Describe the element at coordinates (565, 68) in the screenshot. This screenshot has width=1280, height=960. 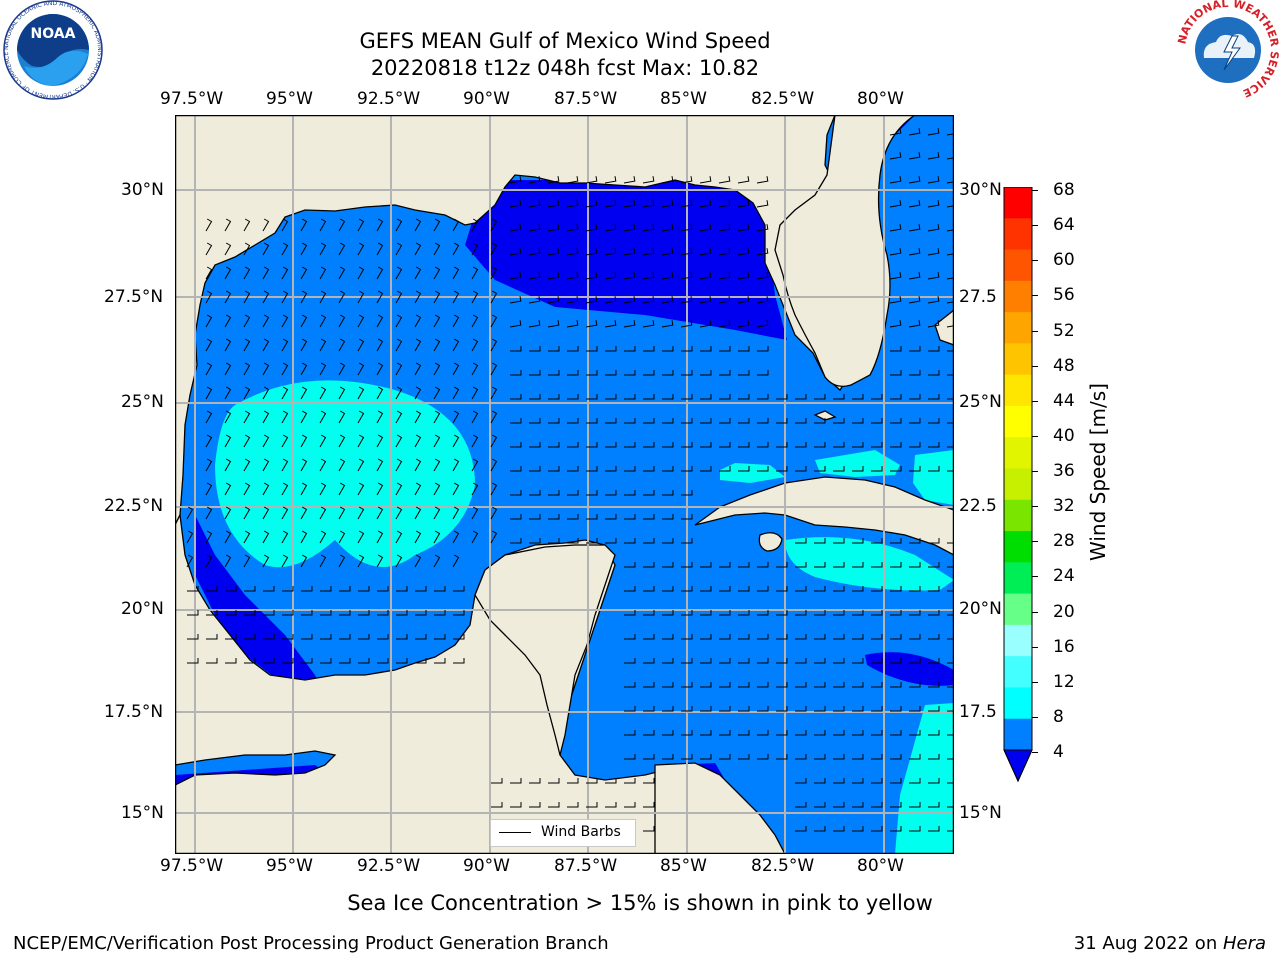
I see `chart-subtitle: 20220818 t12z 048h fcst Max: 10.82` at that location.